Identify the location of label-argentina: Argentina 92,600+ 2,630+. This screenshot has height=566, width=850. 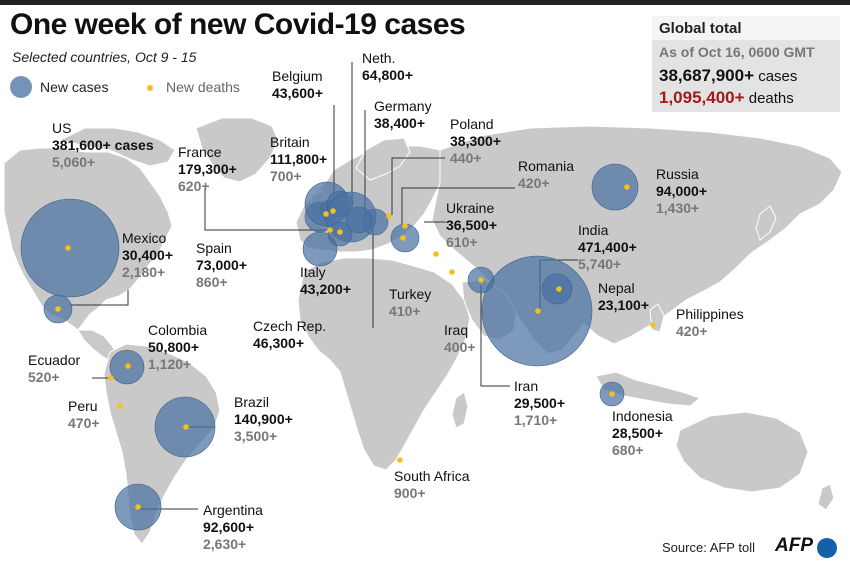
(233, 527).